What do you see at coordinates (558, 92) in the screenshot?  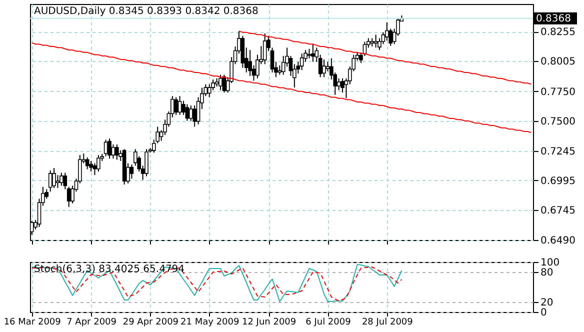 I see `y-tick-label: 0.7750` at bounding box center [558, 92].